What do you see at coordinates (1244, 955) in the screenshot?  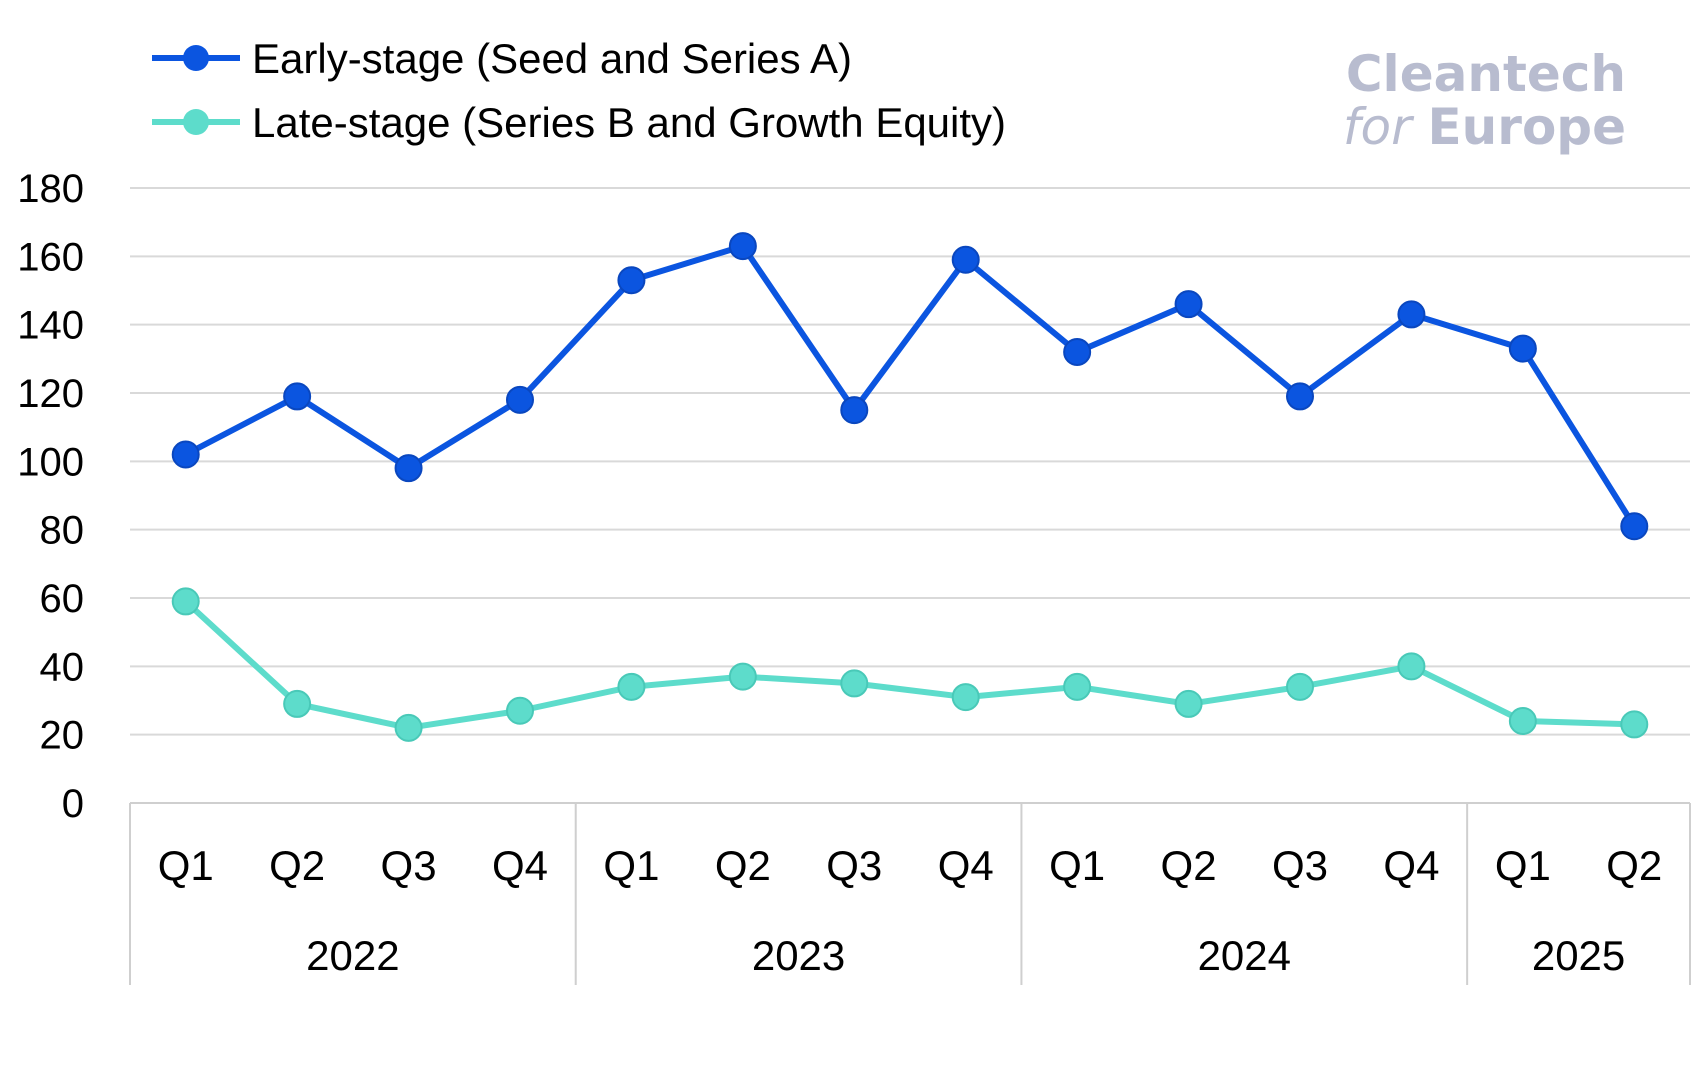 I see `x-group-label: 2024` at bounding box center [1244, 955].